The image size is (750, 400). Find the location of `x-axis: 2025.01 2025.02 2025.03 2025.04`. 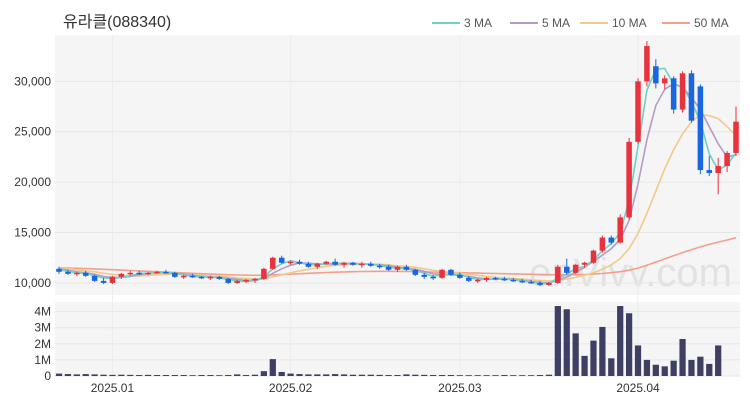

x-axis: 2025.01 2025.02 2025.03 2025.04 is located at coordinates (375, 388).